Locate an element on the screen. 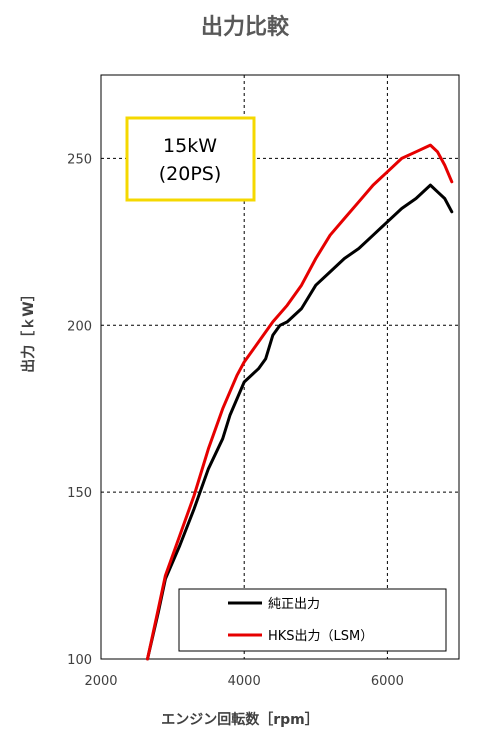 The width and height of the screenshot is (480, 745). x-tick-labels: 2000 4000 6000 is located at coordinates (243, 681).